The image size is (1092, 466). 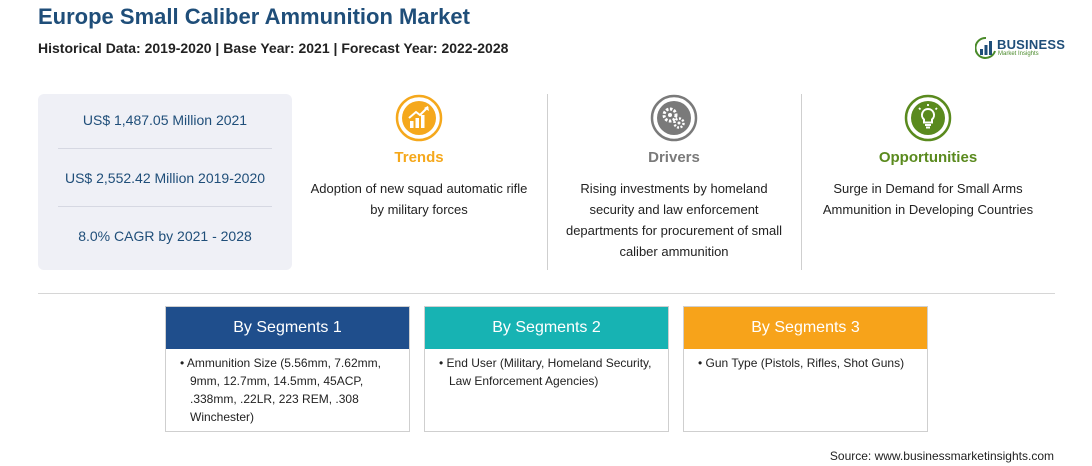 What do you see at coordinates (165, 120) in the screenshot?
I see `stat-market-value-2021: US$ 1,487.05 Million 2021` at bounding box center [165, 120].